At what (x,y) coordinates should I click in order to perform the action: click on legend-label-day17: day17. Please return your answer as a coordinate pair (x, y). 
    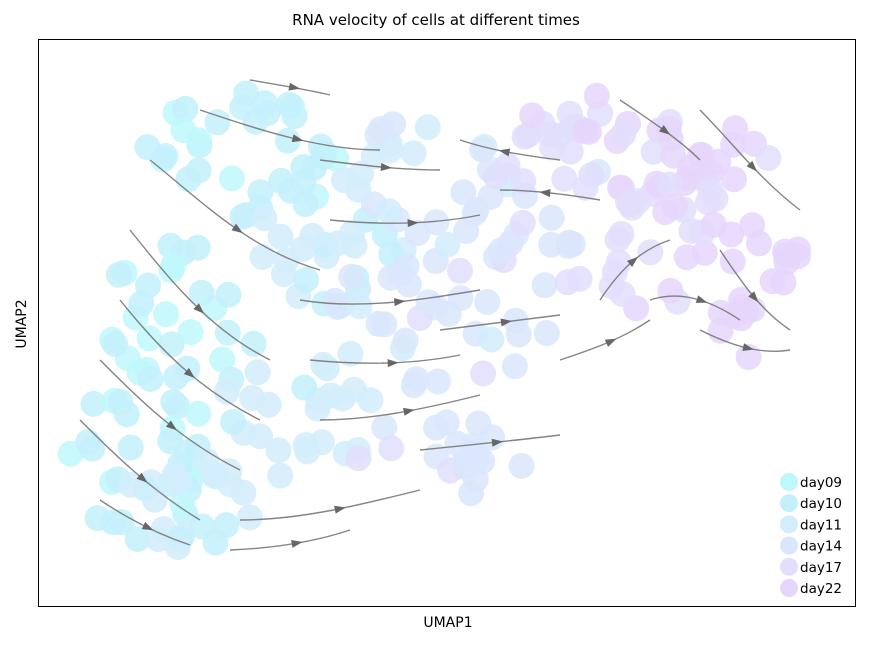
    Looking at the image, I should click on (821, 568).